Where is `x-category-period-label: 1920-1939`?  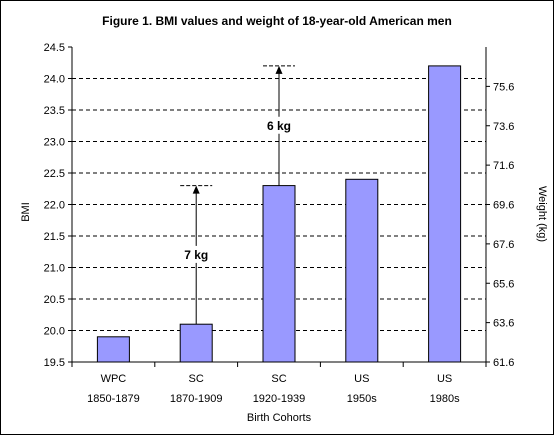 x-category-period-label: 1920-1939 is located at coordinates (279, 399).